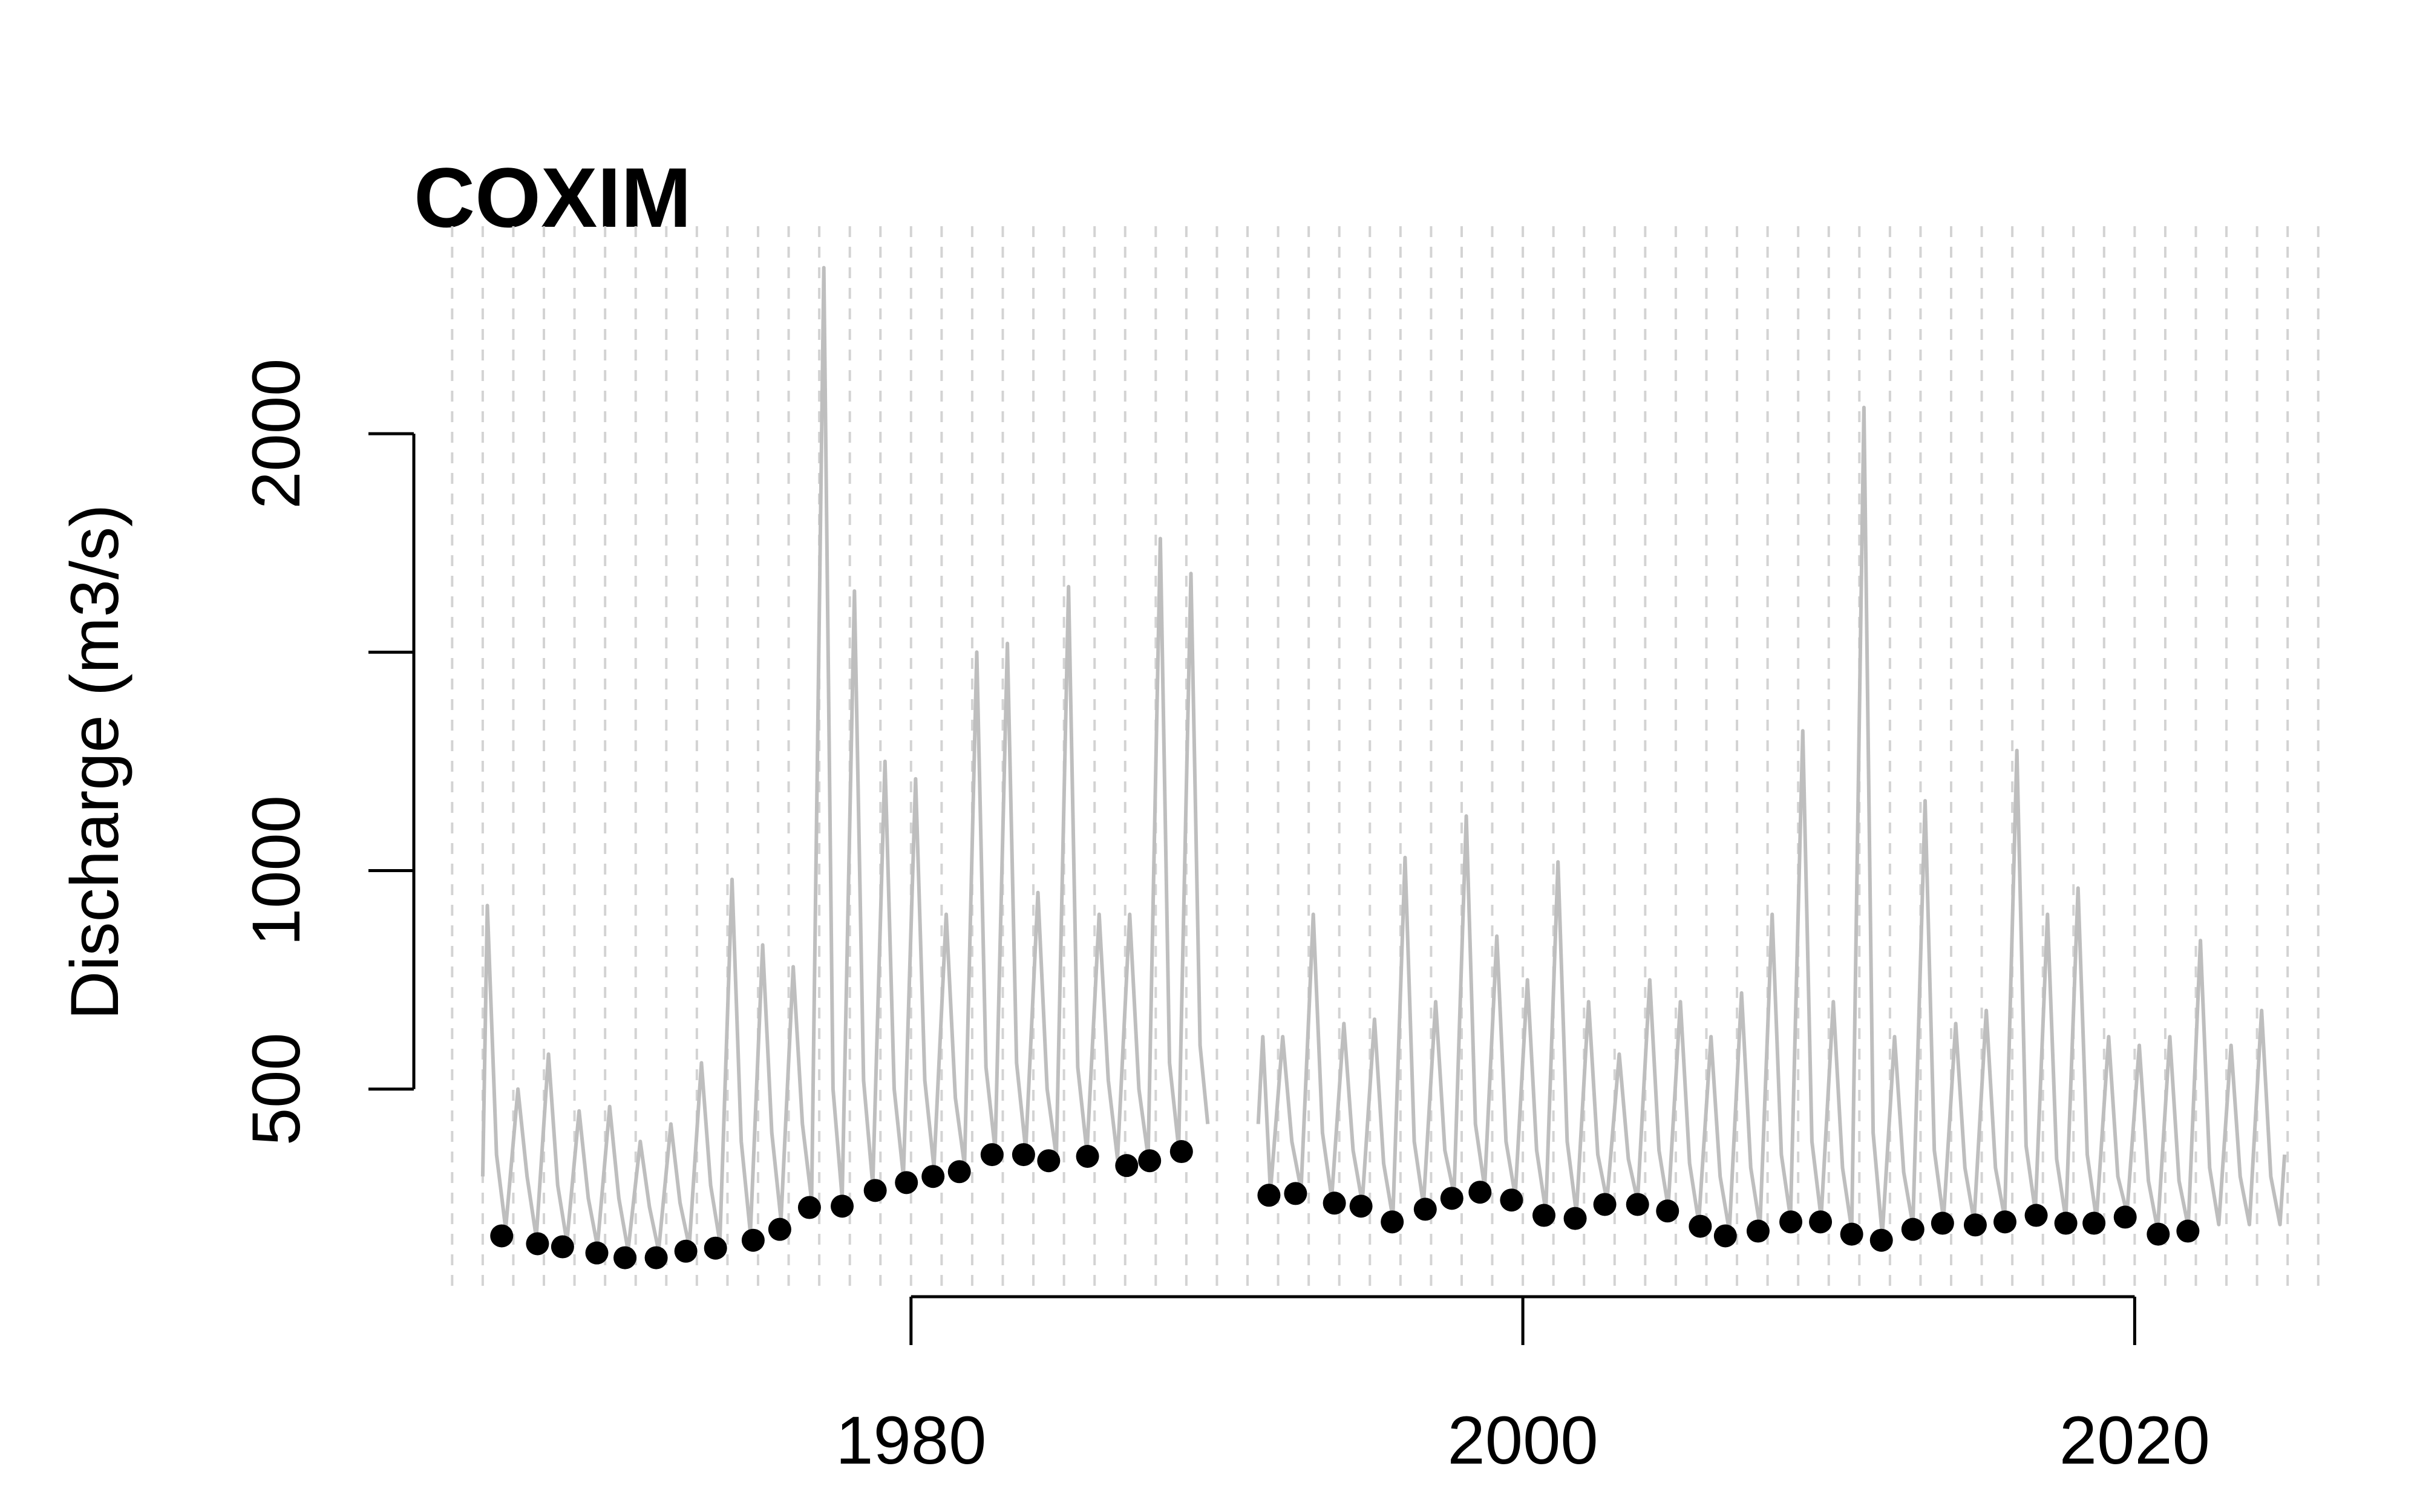  I want to click on chart-title: COXIM, so click(553, 197).